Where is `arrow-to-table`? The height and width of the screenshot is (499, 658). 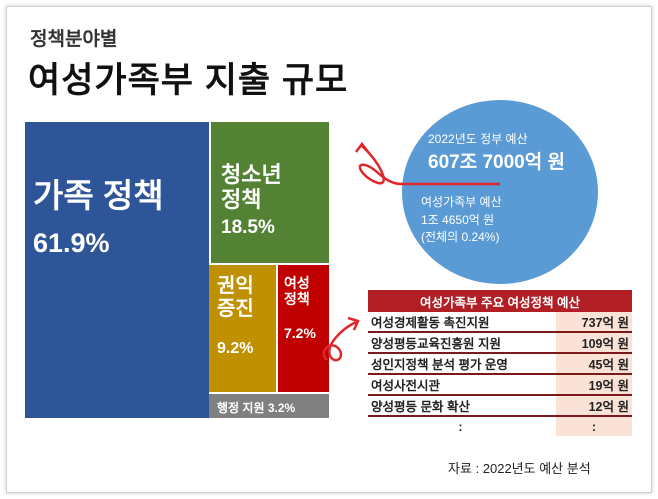
arrow-to-table is located at coordinates (339, 341).